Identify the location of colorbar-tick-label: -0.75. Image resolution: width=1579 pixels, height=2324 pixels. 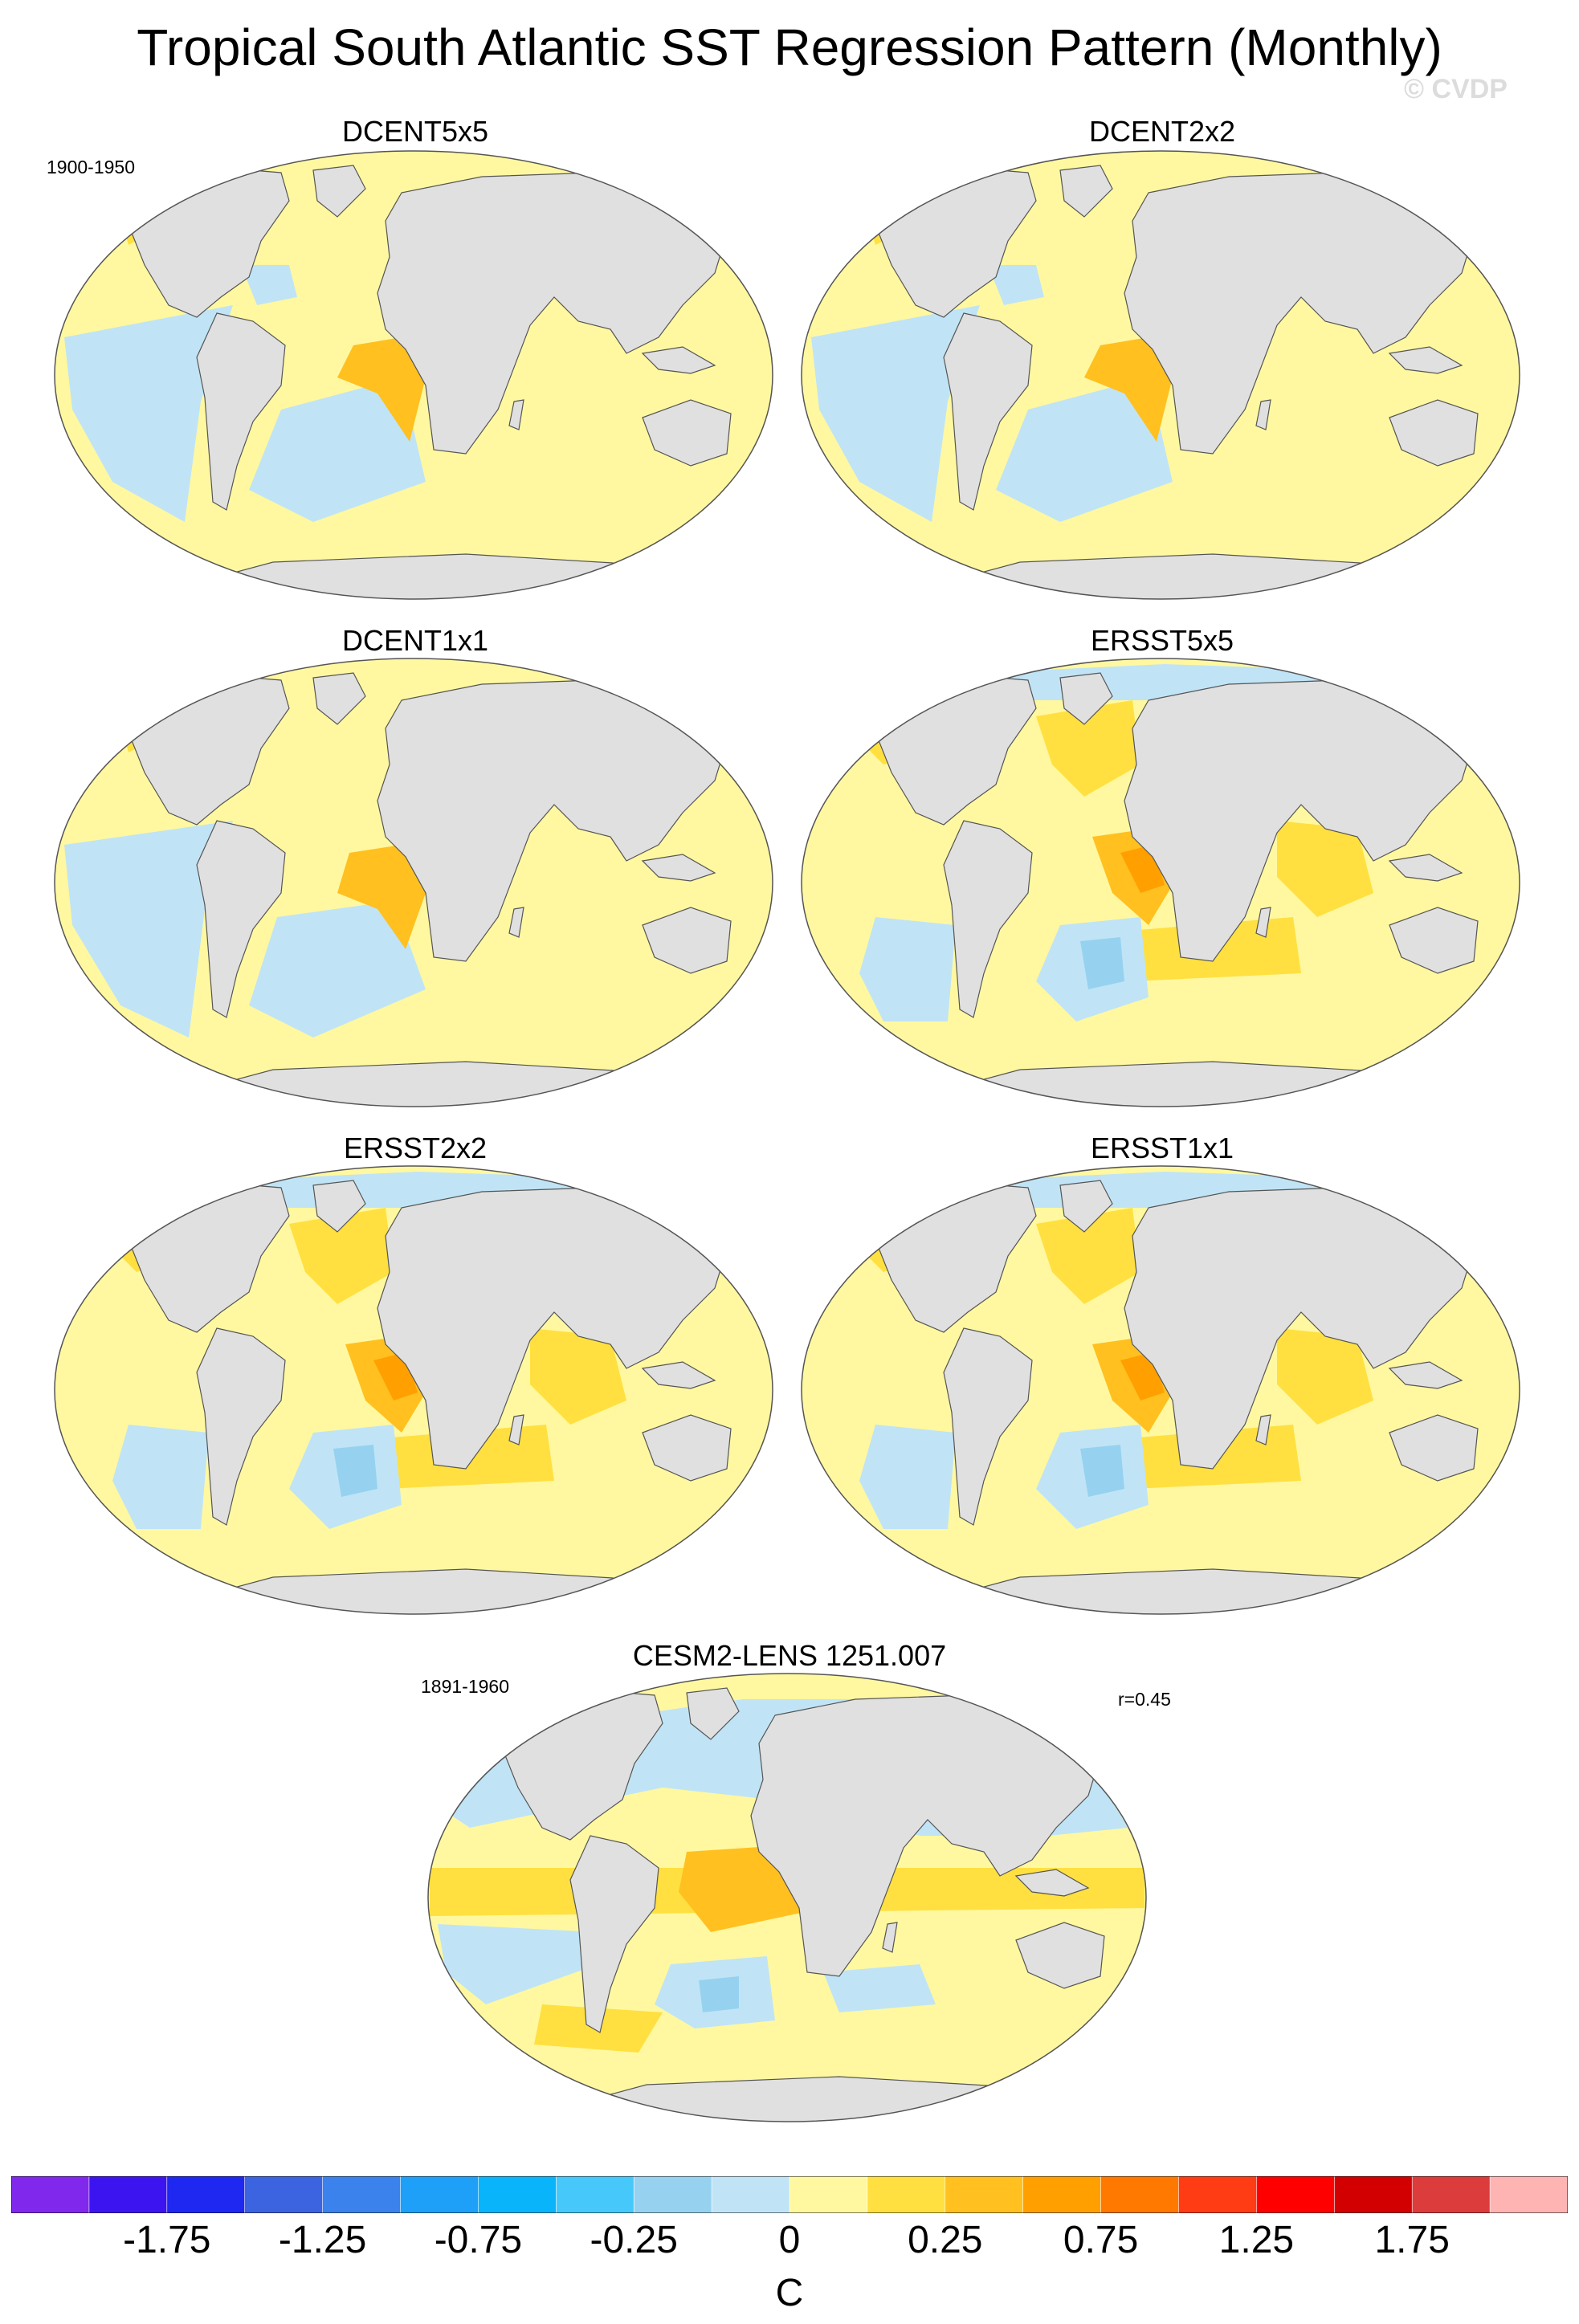
(478, 2240).